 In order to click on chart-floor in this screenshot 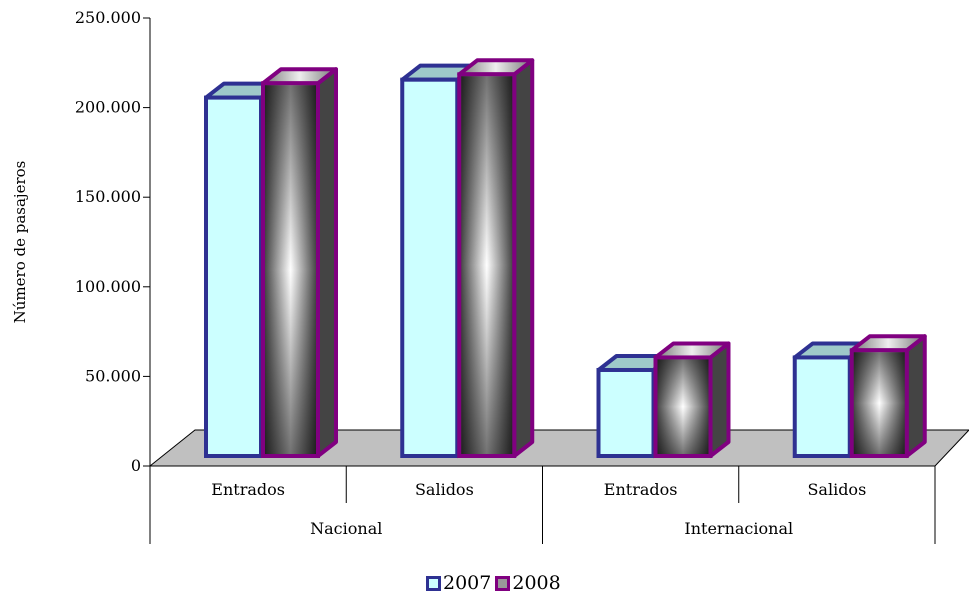, I will do `click(558, 448)`.